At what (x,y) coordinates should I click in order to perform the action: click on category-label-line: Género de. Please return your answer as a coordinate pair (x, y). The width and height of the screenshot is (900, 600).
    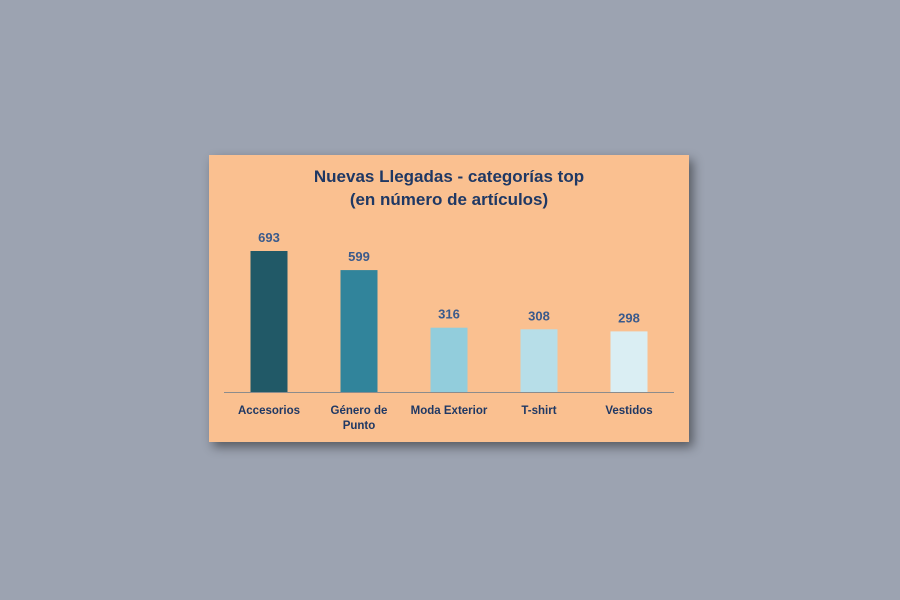
    Looking at the image, I should click on (359, 411).